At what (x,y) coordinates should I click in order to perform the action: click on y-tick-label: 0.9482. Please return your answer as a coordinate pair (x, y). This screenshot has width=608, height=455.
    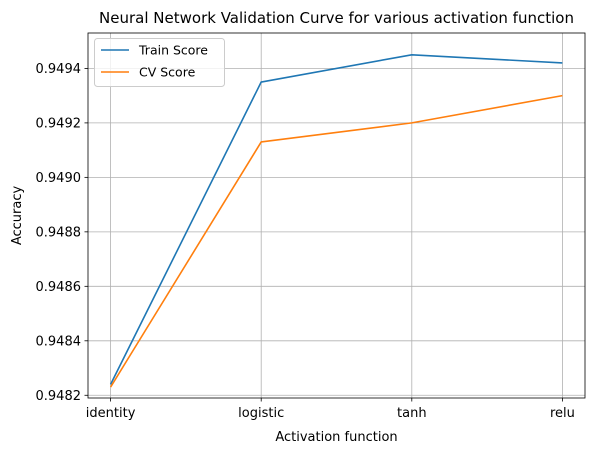
    Looking at the image, I should click on (59, 396).